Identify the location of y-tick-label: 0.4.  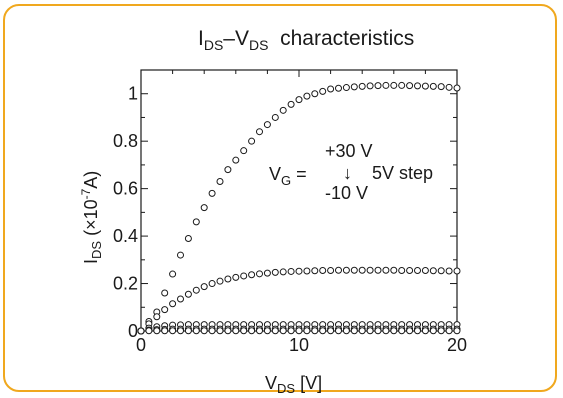
(125, 236).